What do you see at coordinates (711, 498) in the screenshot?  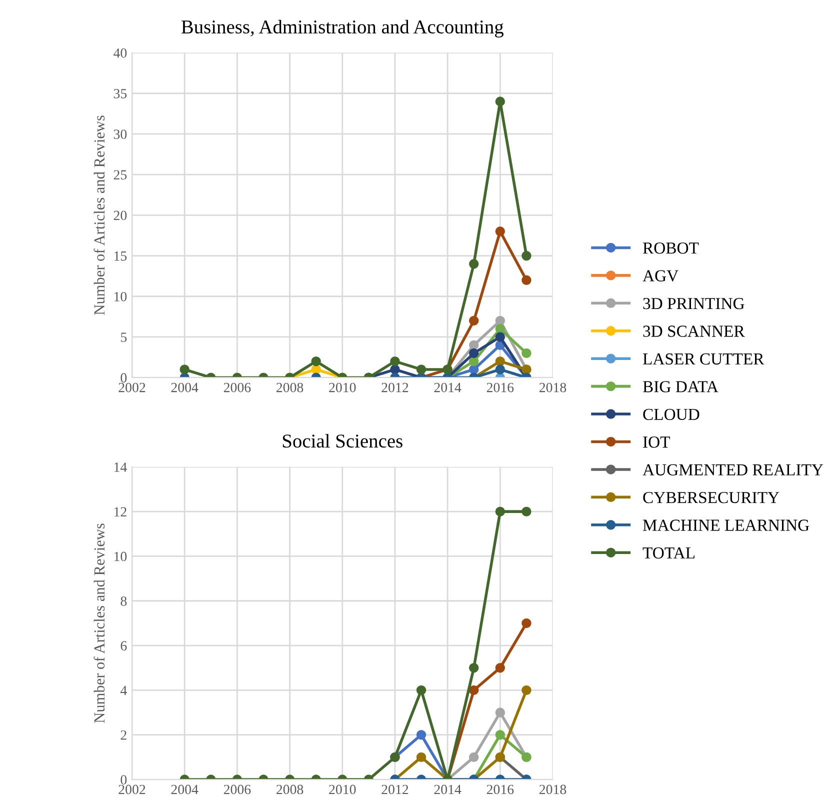 I see `legend-label: CYBERSECURITY` at bounding box center [711, 498].